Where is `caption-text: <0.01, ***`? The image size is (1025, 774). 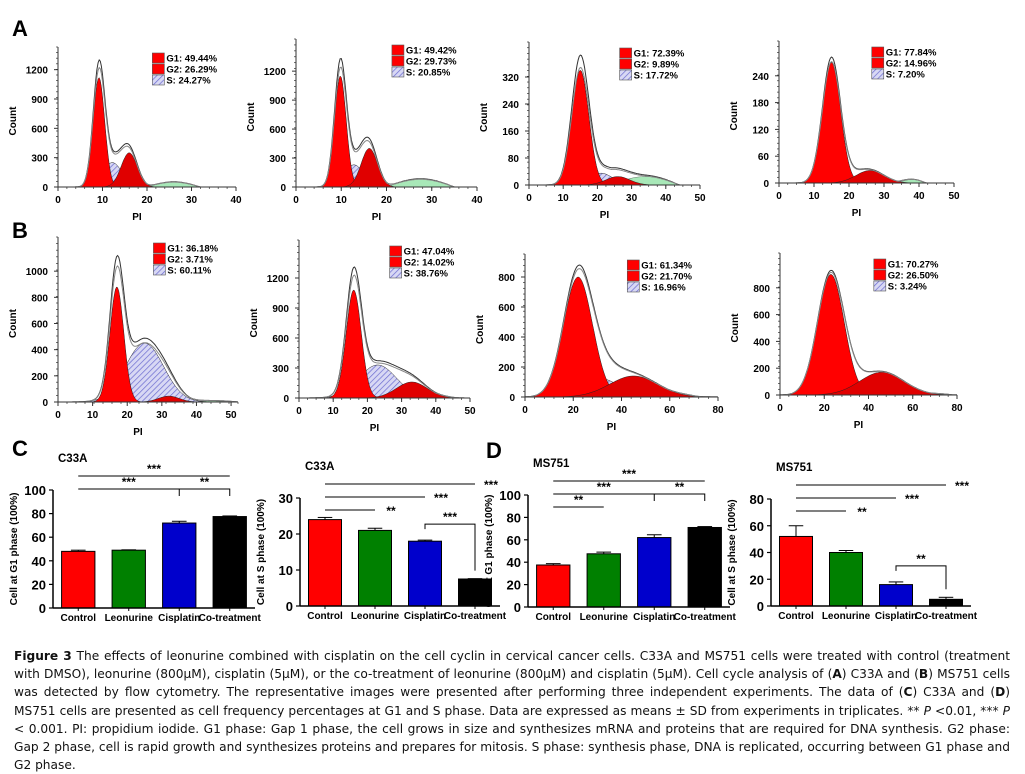
caption-text: <0.01, *** is located at coordinates (966, 710).